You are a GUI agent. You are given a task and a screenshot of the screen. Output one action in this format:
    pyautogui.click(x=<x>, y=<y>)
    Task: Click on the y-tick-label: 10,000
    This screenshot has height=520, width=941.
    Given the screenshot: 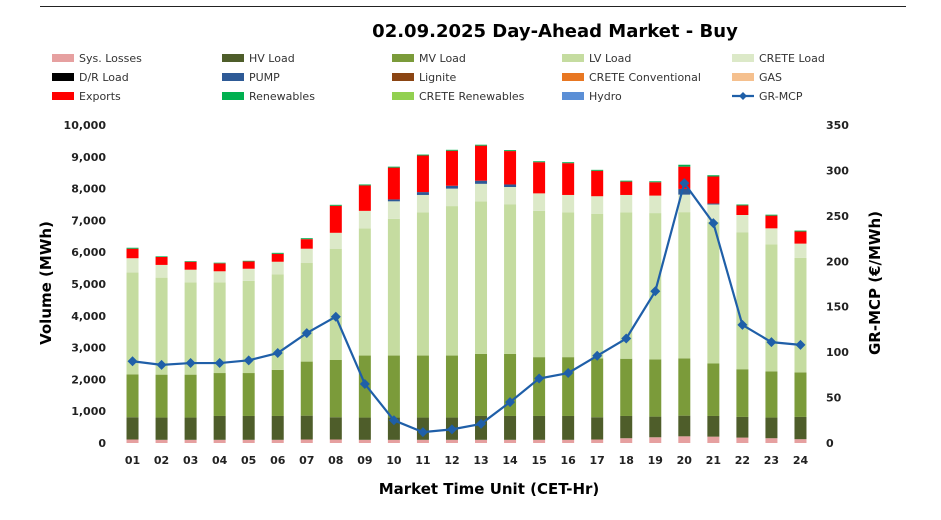 What is the action you would take?
    pyautogui.click(x=85, y=125)
    